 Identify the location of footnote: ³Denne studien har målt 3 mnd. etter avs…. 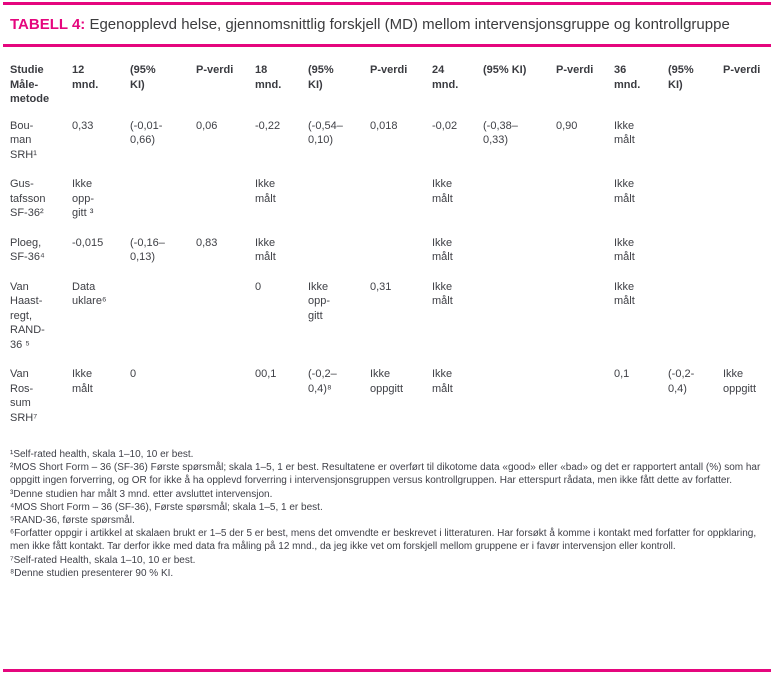
(141, 494).